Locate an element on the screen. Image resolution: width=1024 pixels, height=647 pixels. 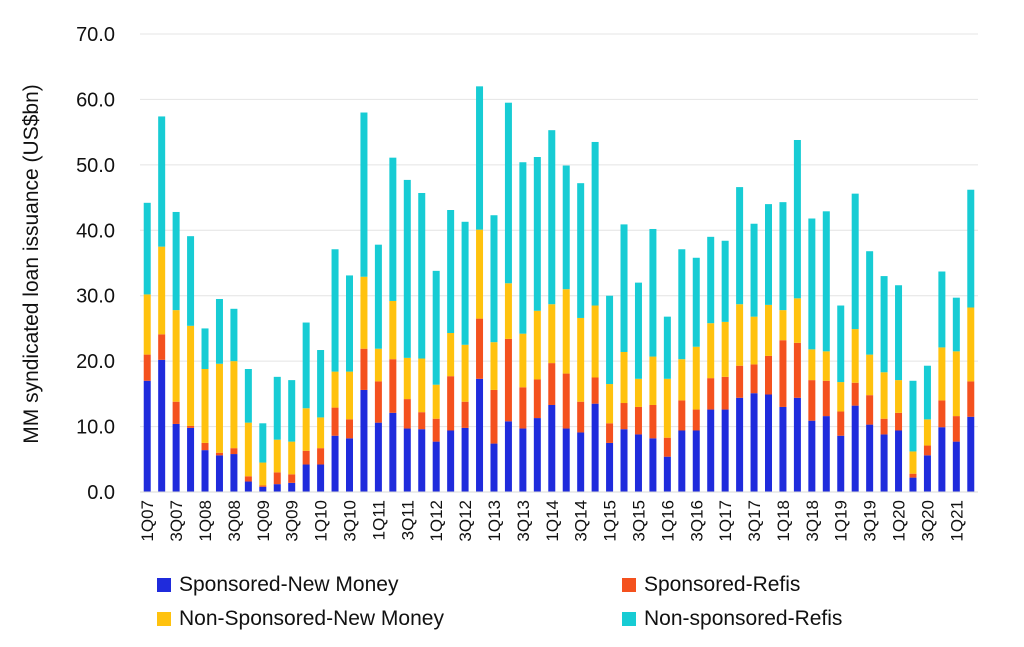
x-tick-label: 1Q10 is located at coordinates (321, 521).